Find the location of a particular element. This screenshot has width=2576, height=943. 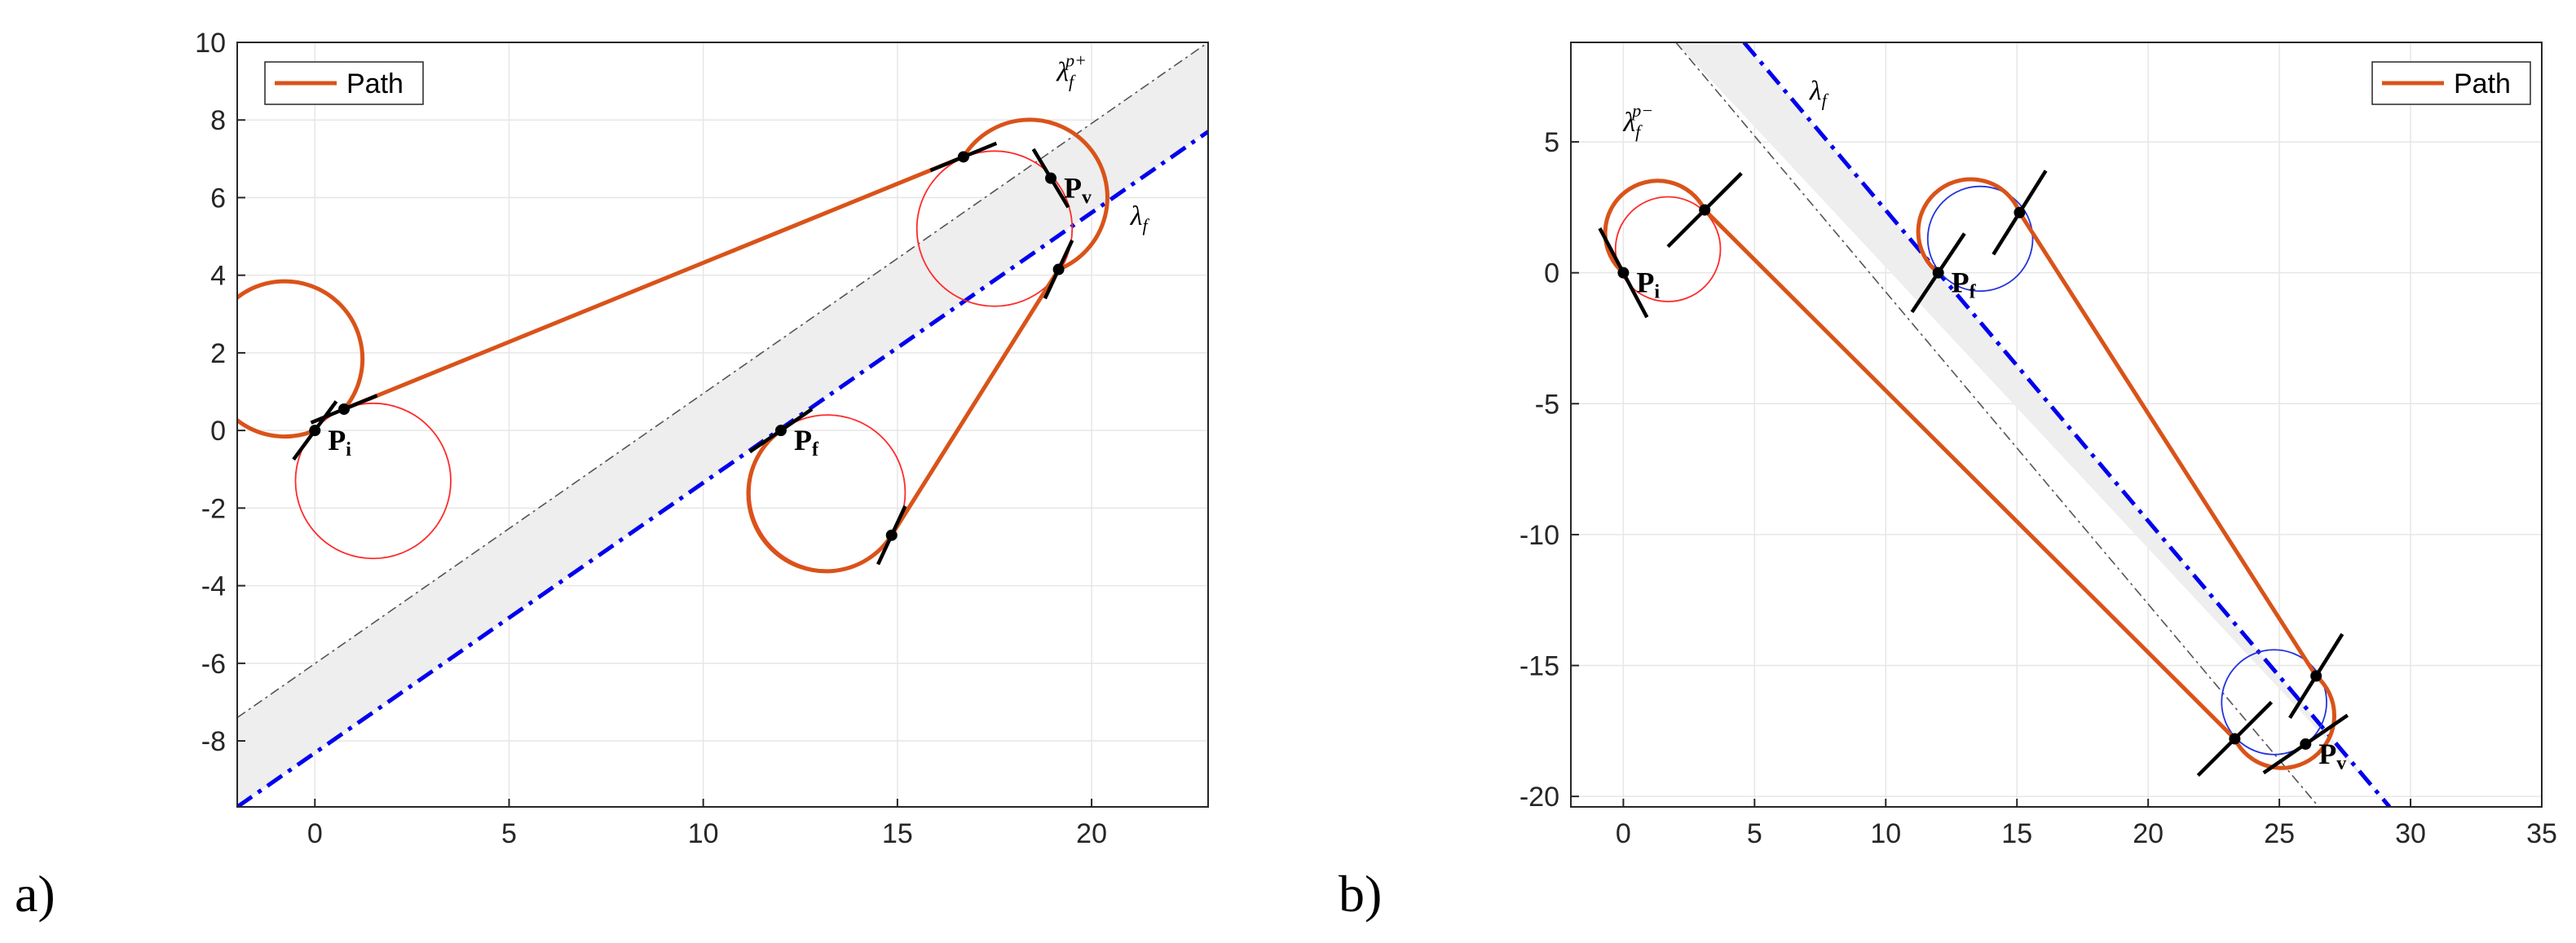

y-tick-label: -5 is located at coordinates (1547, 404).